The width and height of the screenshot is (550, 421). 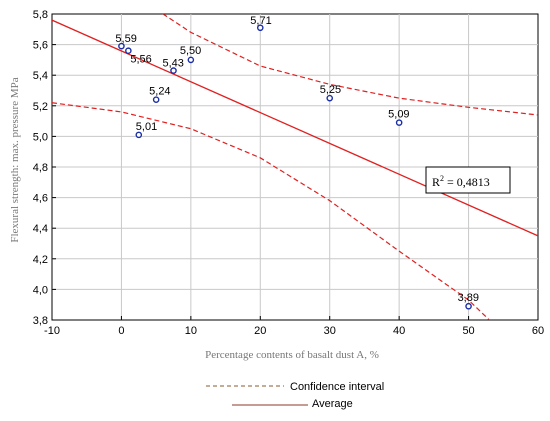 What do you see at coordinates (398, 115) in the screenshot?
I see `data-label: 5,09` at bounding box center [398, 115].